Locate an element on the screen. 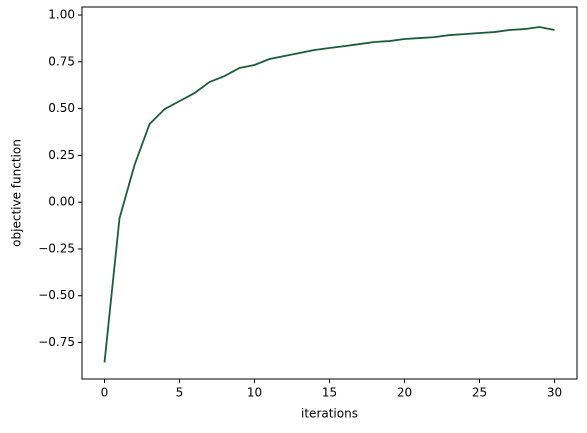  x-tick-label: 5 is located at coordinates (180, 393).